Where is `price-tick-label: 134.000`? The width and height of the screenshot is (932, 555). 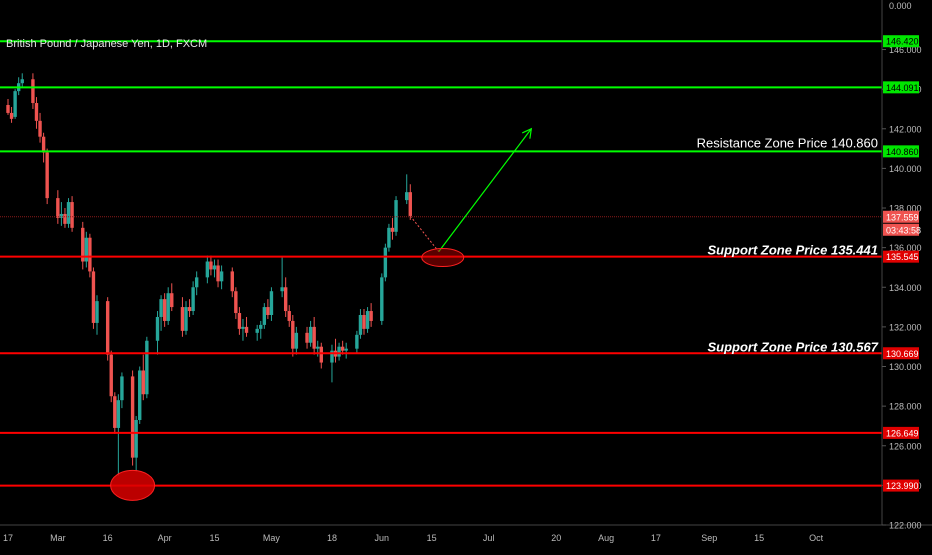 price-tick-label: 134.000 is located at coordinates (905, 288).